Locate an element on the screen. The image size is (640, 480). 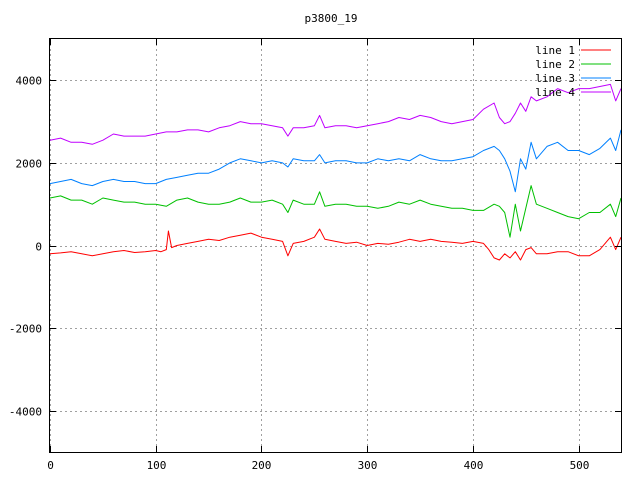
x-tick-label: 500 is located at coordinates (580, 465).